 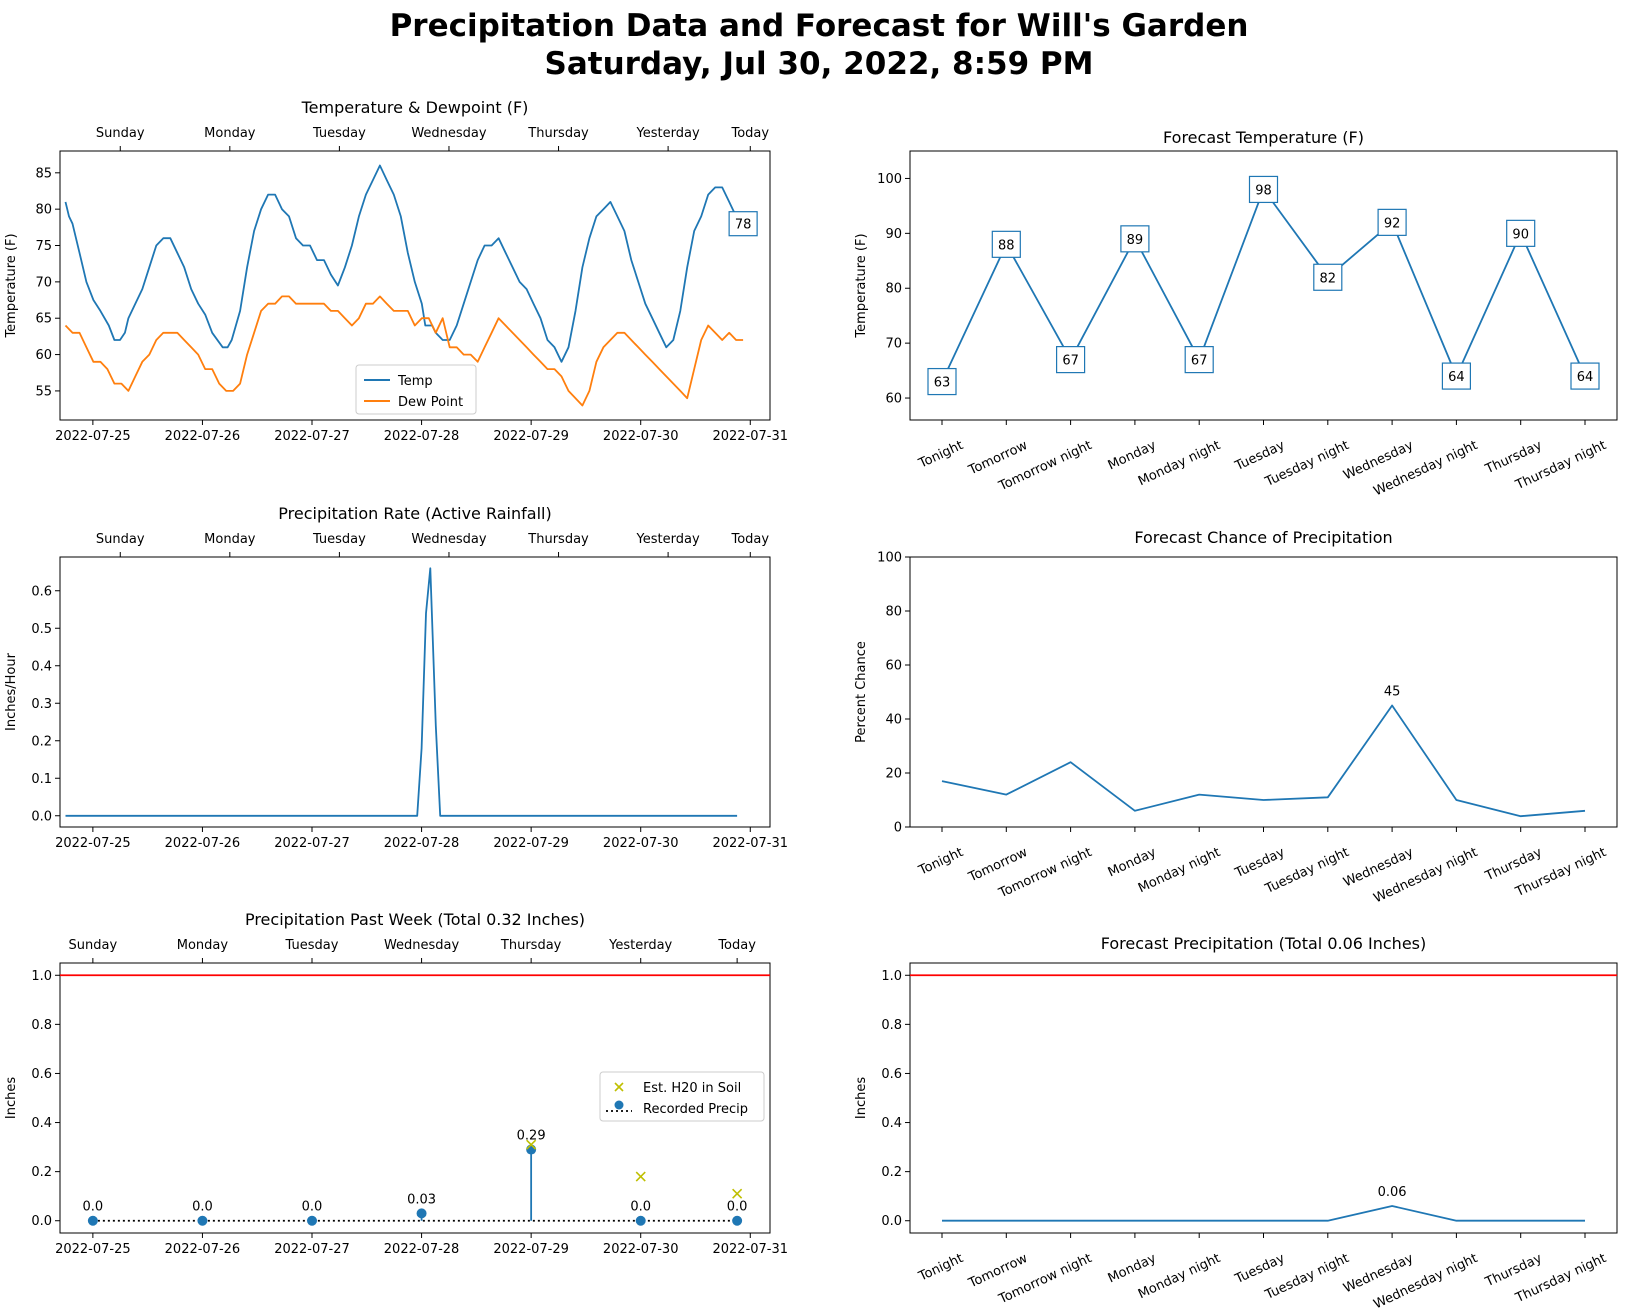 I want to click on precip-week-toptick-label-2: Tuesday, so click(x=312, y=945).